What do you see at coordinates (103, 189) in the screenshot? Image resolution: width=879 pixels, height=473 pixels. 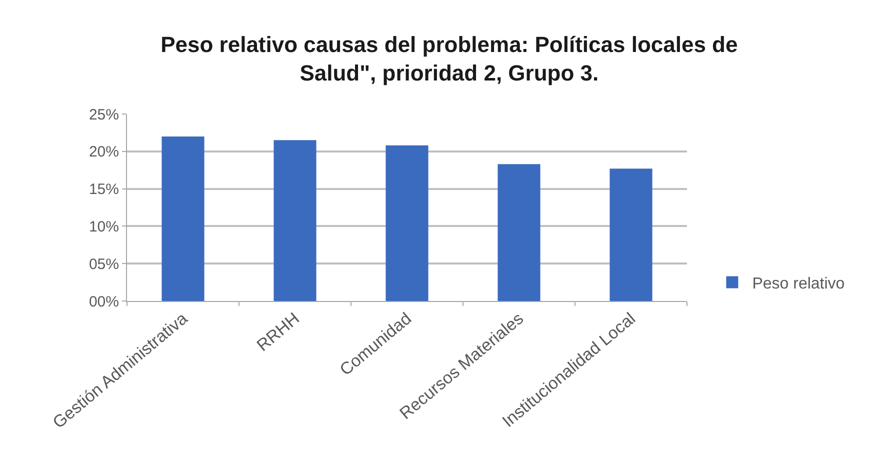 I see `y-tick-label: 15%` at bounding box center [103, 189].